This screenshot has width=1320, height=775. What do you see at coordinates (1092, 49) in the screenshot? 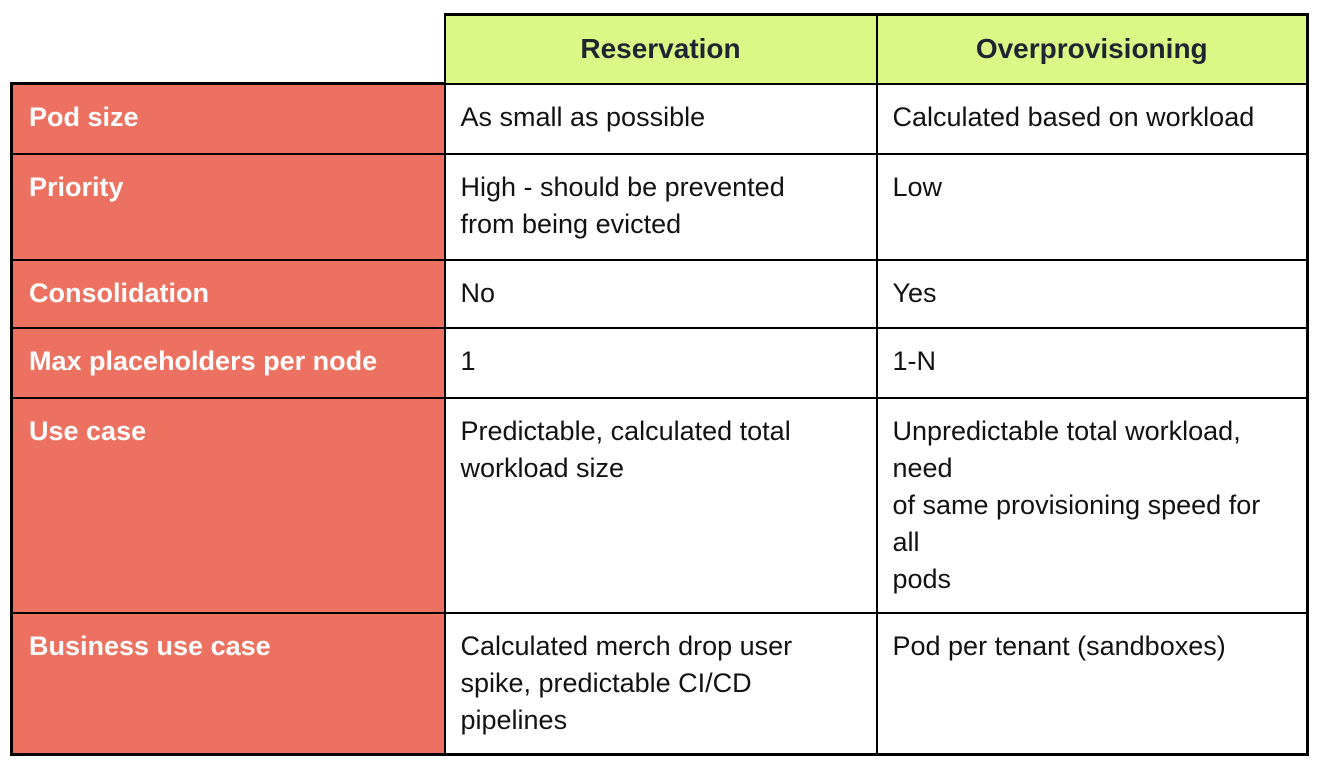
I see `column-header-overprovisioning: Overprovisioning` at bounding box center [1092, 49].